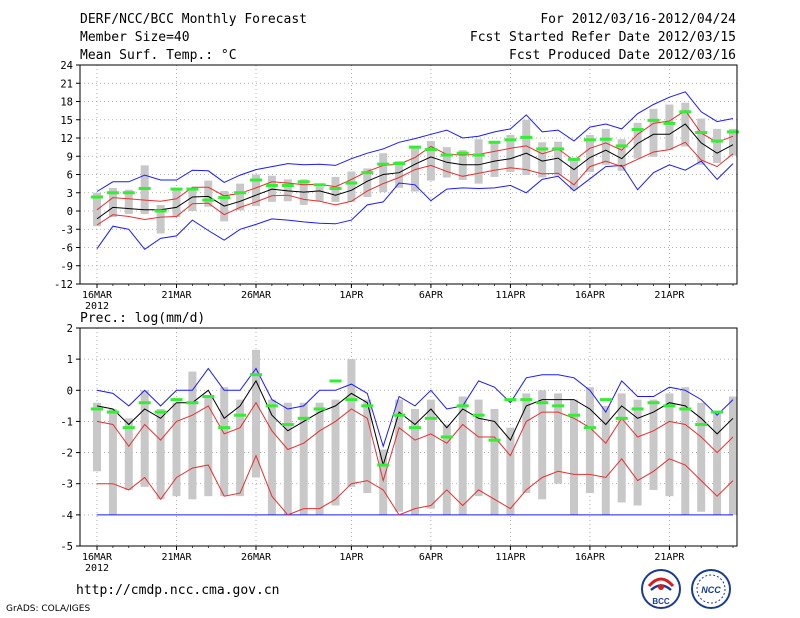 This screenshot has height=618, width=800. What do you see at coordinates (97, 557) in the screenshot?
I see `x-tick-label: 16MAR` at bounding box center [97, 557].